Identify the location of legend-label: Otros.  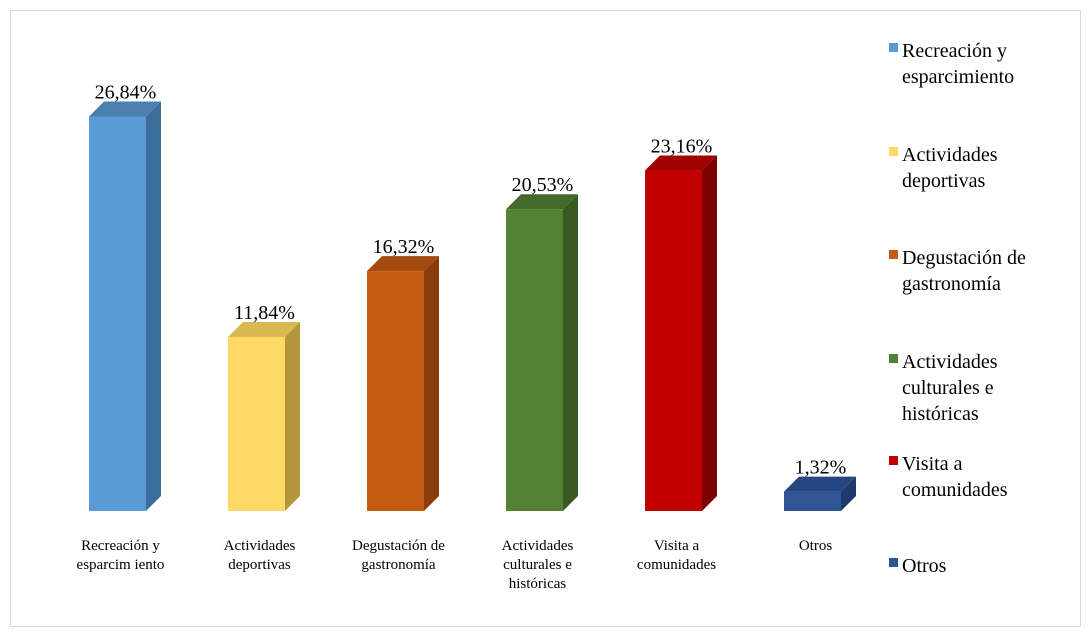
(924, 566).